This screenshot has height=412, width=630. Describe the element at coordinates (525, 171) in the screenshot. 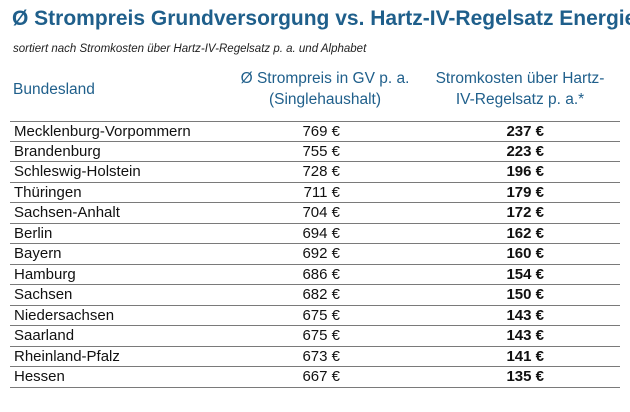

I see `cell-stromkosten: 196 €` at that location.